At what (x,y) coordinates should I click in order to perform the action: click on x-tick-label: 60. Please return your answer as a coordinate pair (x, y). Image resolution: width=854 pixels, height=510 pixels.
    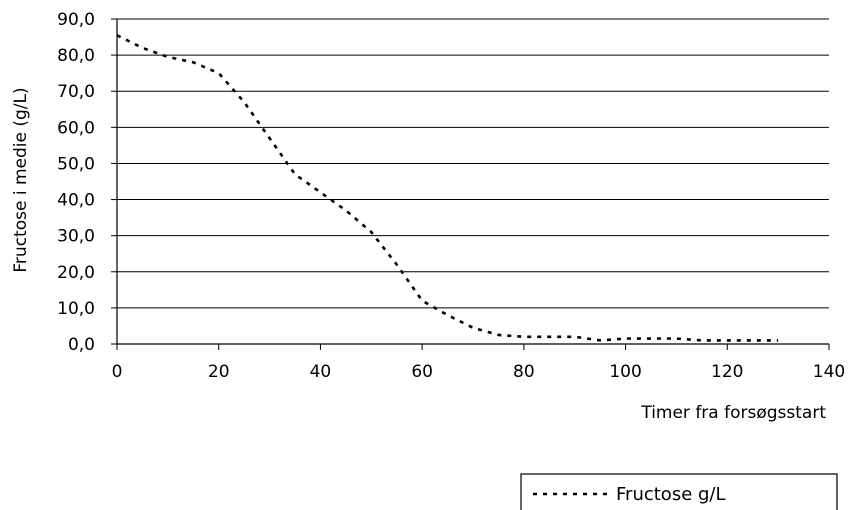
    Looking at the image, I should click on (422, 372).